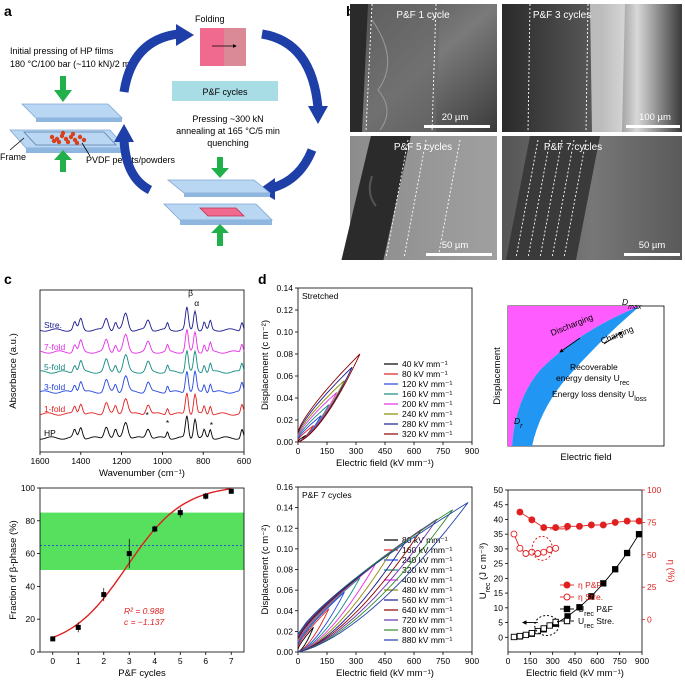 This screenshot has height=680, width=685. Describe the element at coordinates (284, 611) in the screenshot. I see `de2-ytick-label: 0.04` at that location.